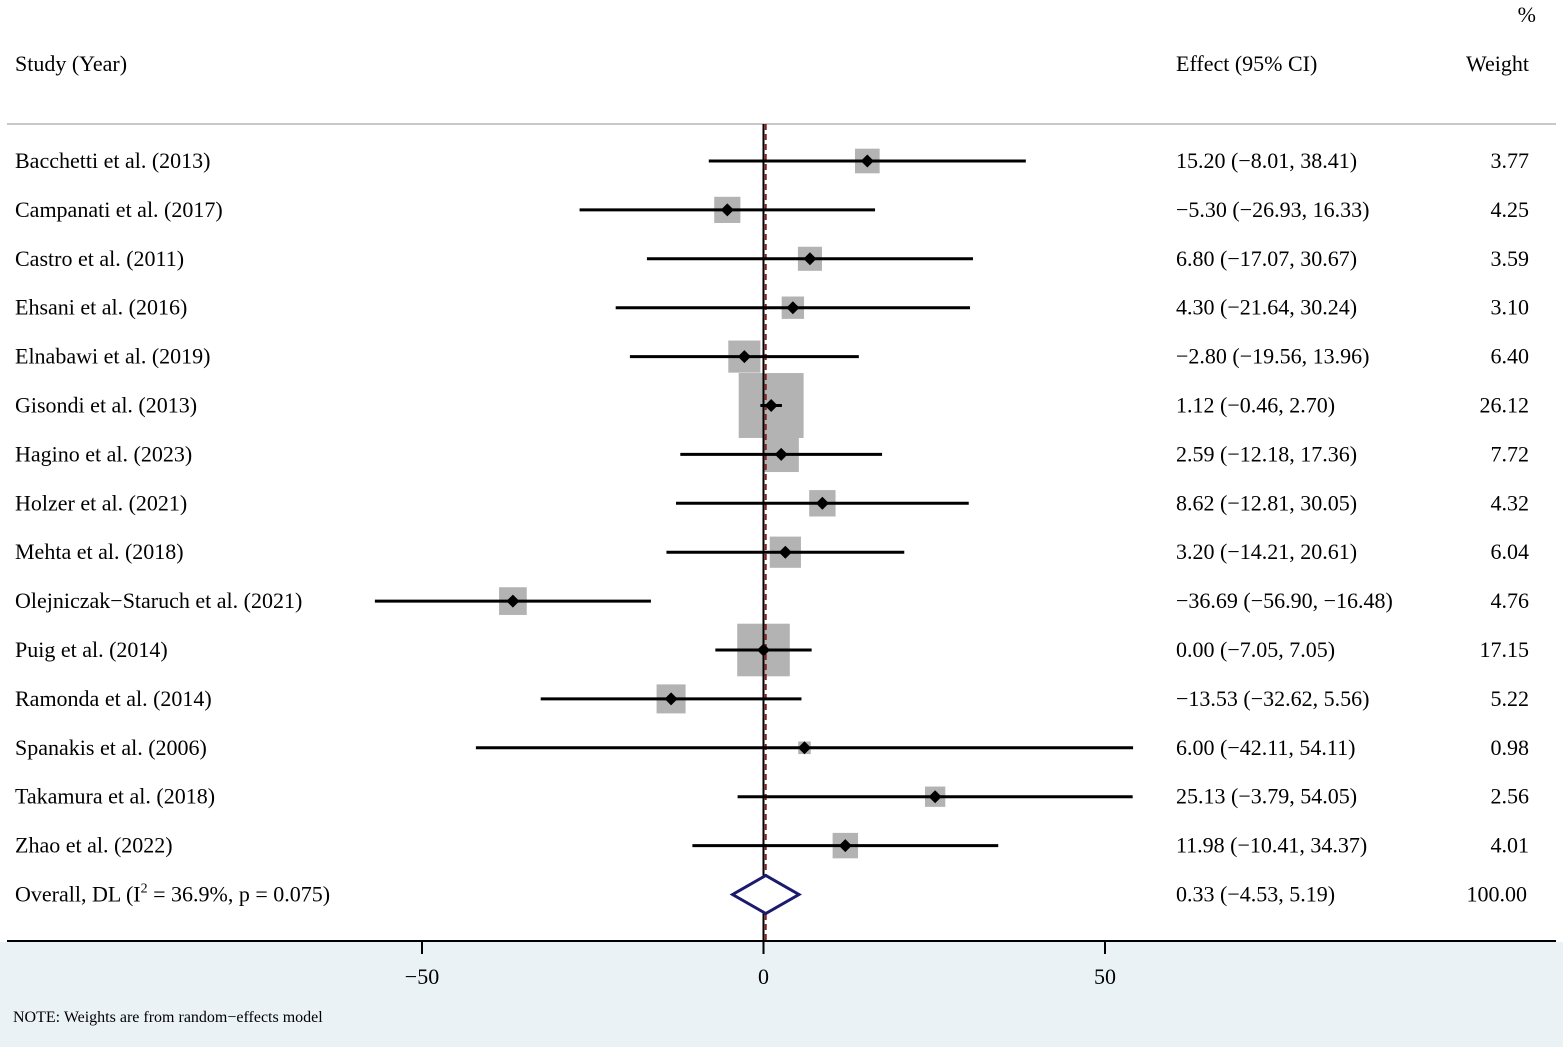 The image size is (1563, 1047). Describe the element at coordinates (1510, 796) in the screenshot. I see `weight-value: 2.56` at that location.